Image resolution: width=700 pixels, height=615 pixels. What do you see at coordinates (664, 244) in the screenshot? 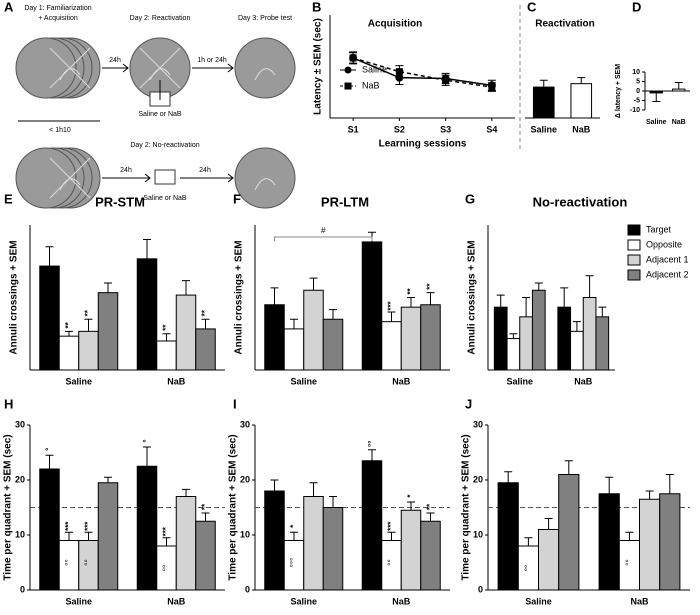
I see `legend-label: Opposite` at bounding box center [664, 244].